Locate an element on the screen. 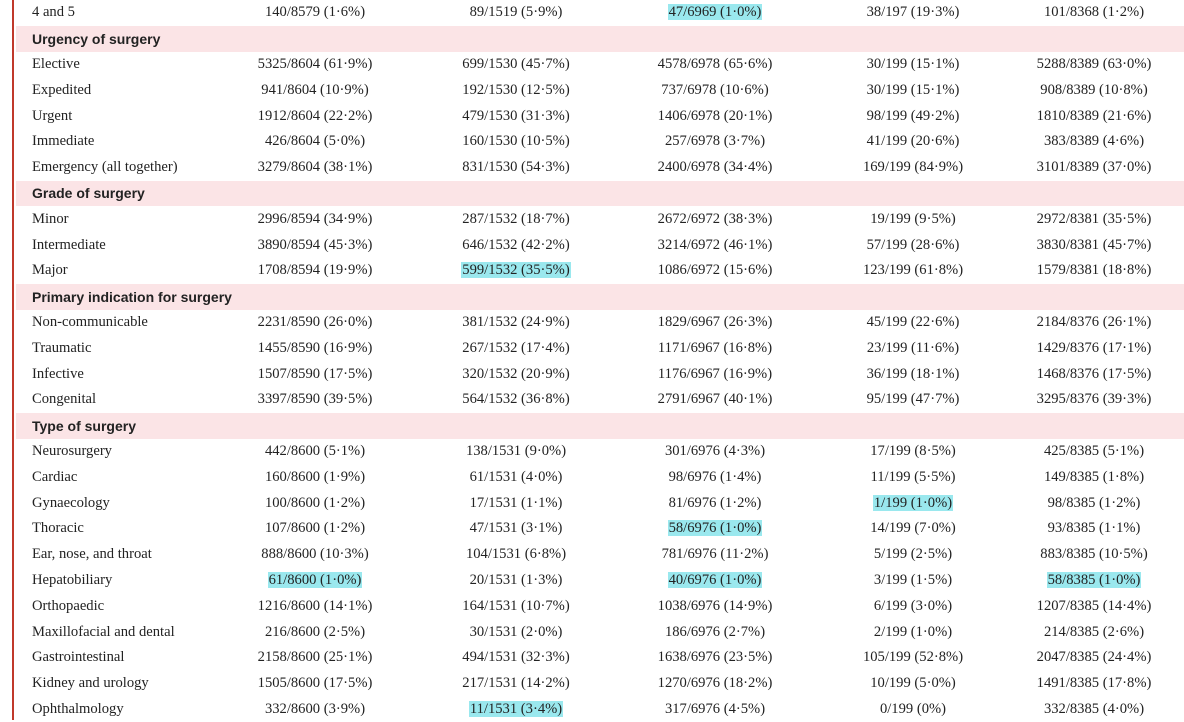 Image resolution: width=1184 pixels, height=722 pixels. table-cell: 3890/8594 (45·3%) is located at coordinates (315, 245).